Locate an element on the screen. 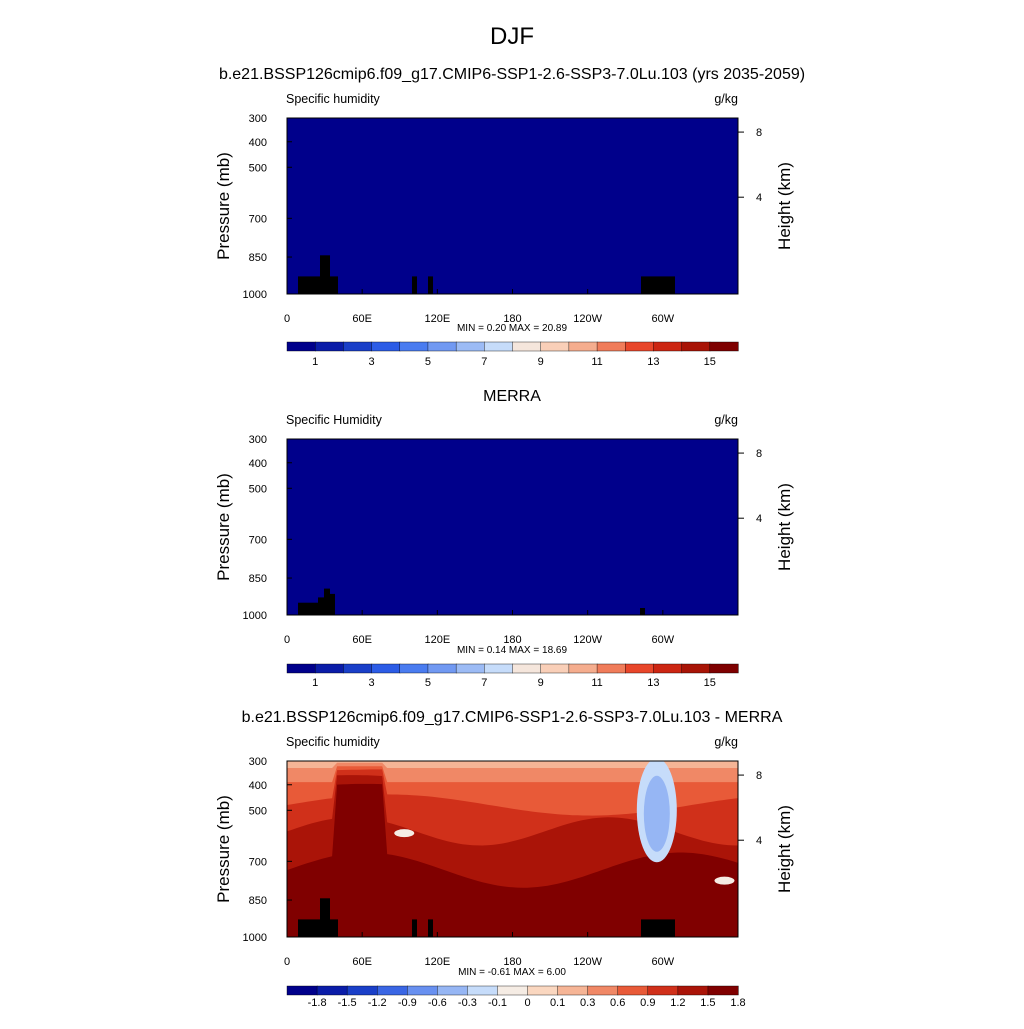 This screenshot has width=1024, height=1029. colorbar-label: 5 is located at coordinates (428, 362).